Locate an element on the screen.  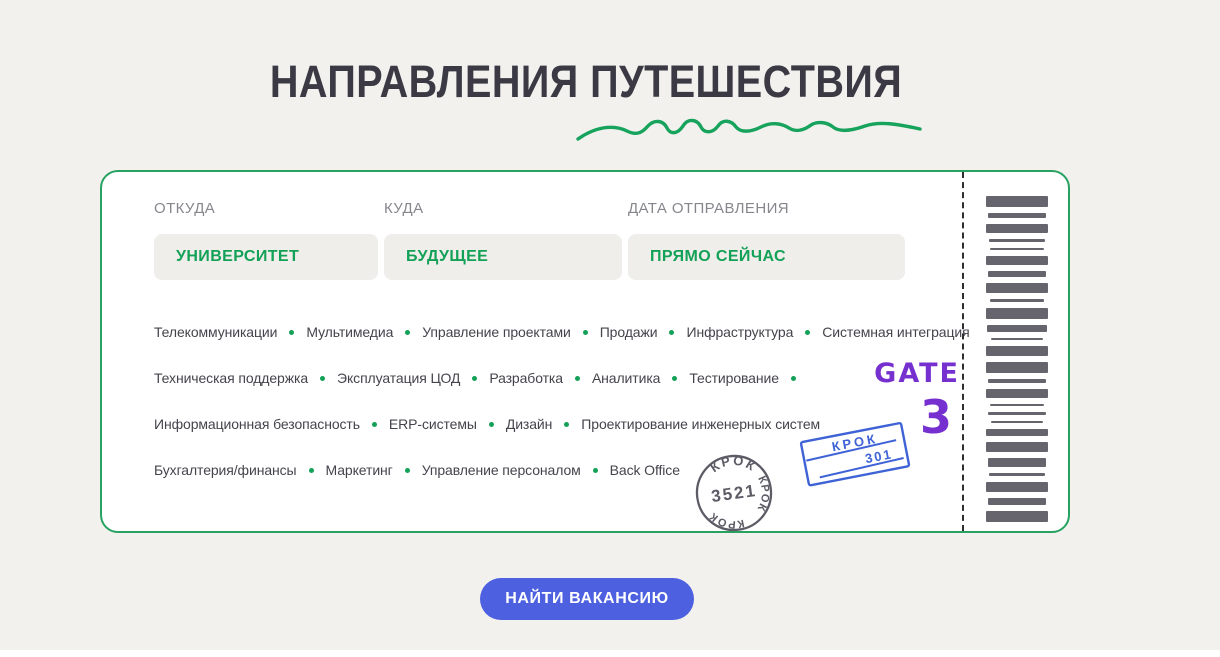
direction-tag: Разработка is located at coordinates (526, 378).